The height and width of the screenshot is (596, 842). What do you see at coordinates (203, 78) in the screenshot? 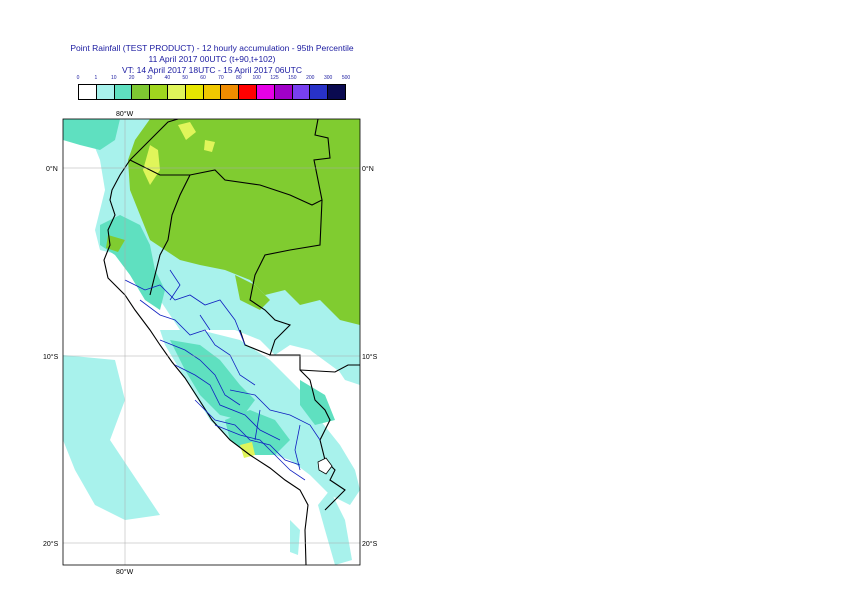
I see `legend-tick-label: 60` at bounding box center [203, 78].